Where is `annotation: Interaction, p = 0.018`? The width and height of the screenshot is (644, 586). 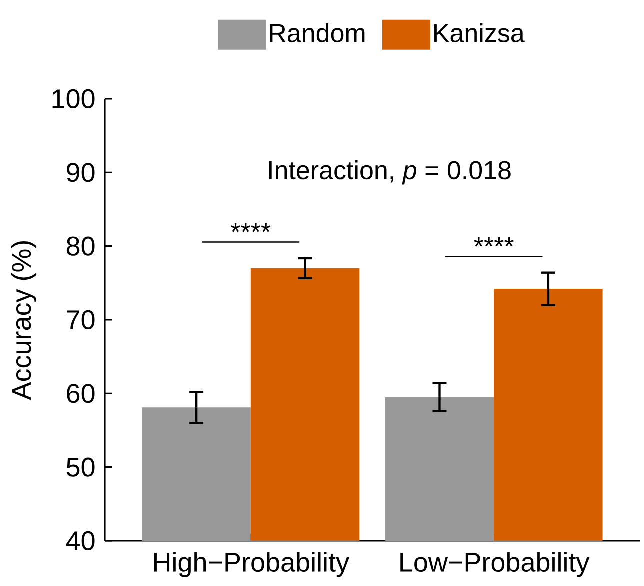
annotation: Interaction, p = 0.018 is located at coordinates (390, 172).